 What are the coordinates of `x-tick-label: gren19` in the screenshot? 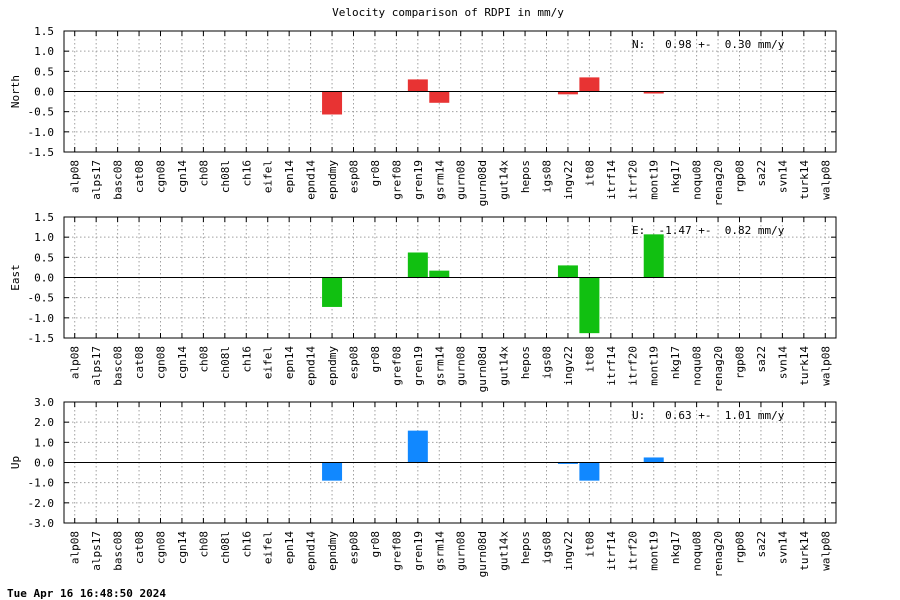 It's located at (418, 180).